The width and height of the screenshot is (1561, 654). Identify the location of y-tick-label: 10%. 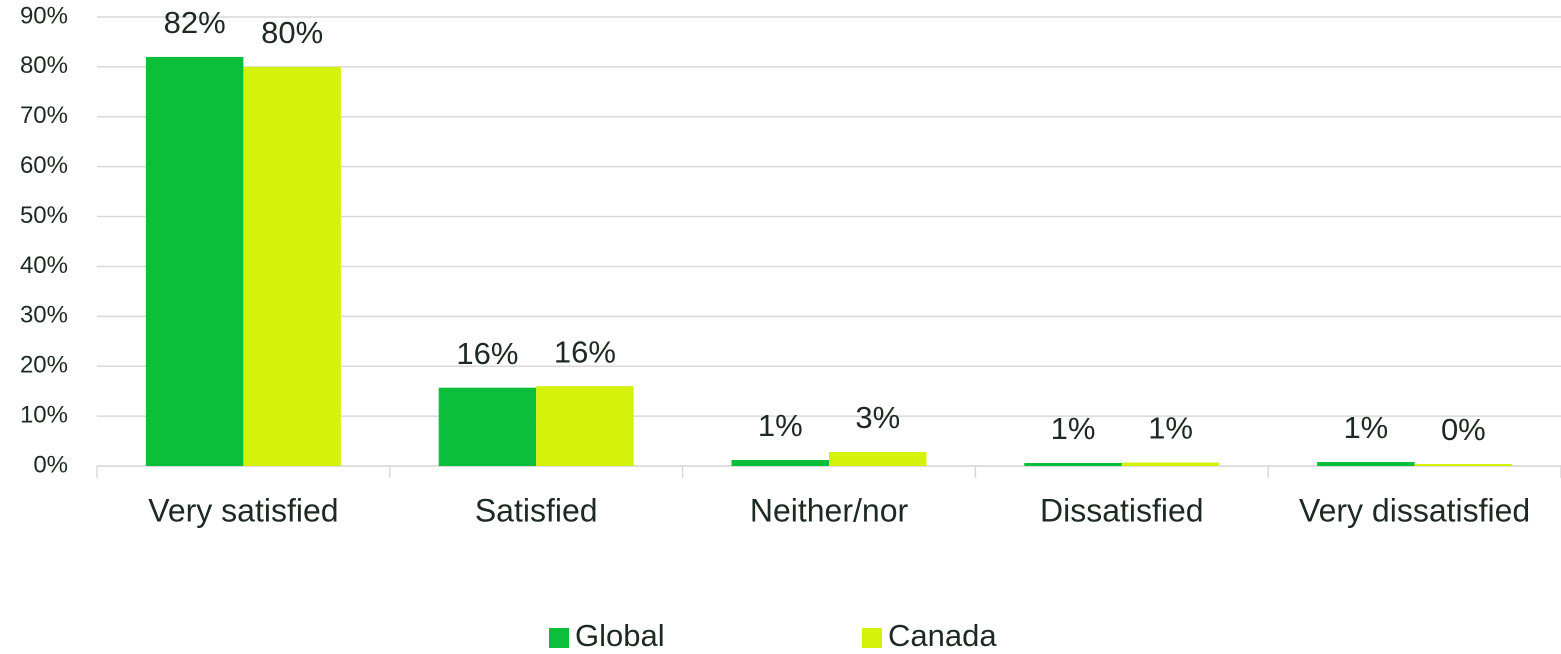
(44, 414).